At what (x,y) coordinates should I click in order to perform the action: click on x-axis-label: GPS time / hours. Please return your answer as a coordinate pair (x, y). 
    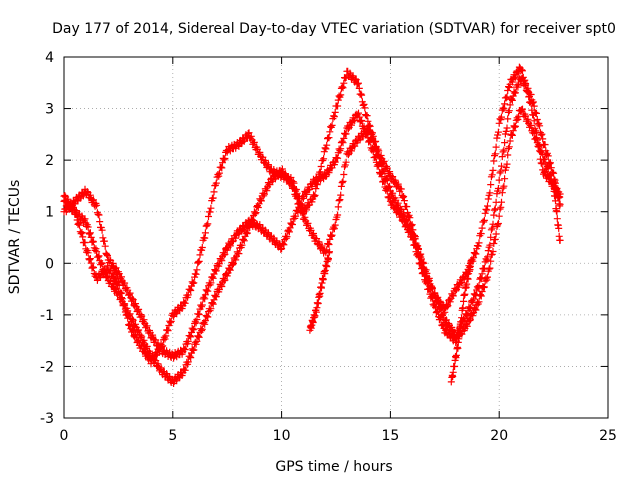
    Looking at the image, I should click on (333, 467).